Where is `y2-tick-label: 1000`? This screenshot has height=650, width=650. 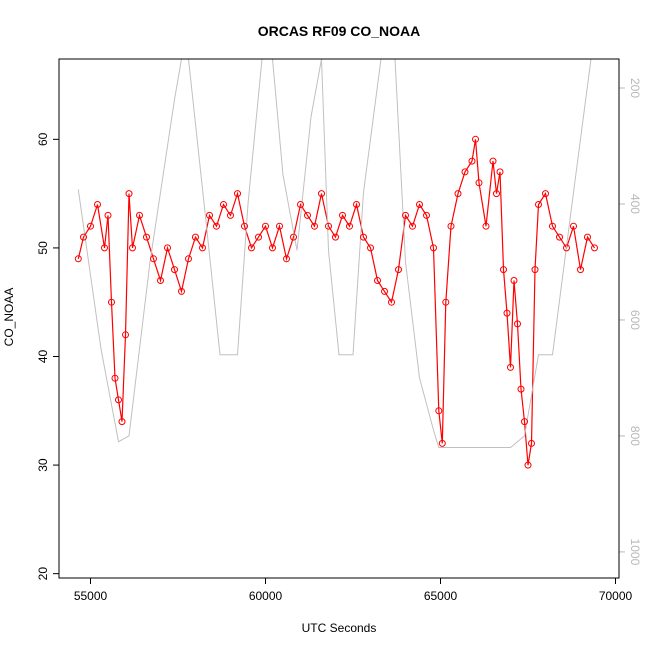 y2-tick-label: 1000 is located at coordinates (635, 552).